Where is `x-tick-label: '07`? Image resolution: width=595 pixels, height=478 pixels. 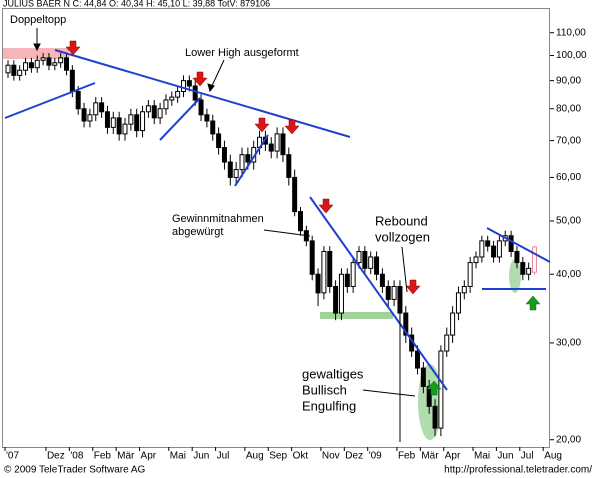 x-tick-label: '07 is located at coordinates (12, 456).